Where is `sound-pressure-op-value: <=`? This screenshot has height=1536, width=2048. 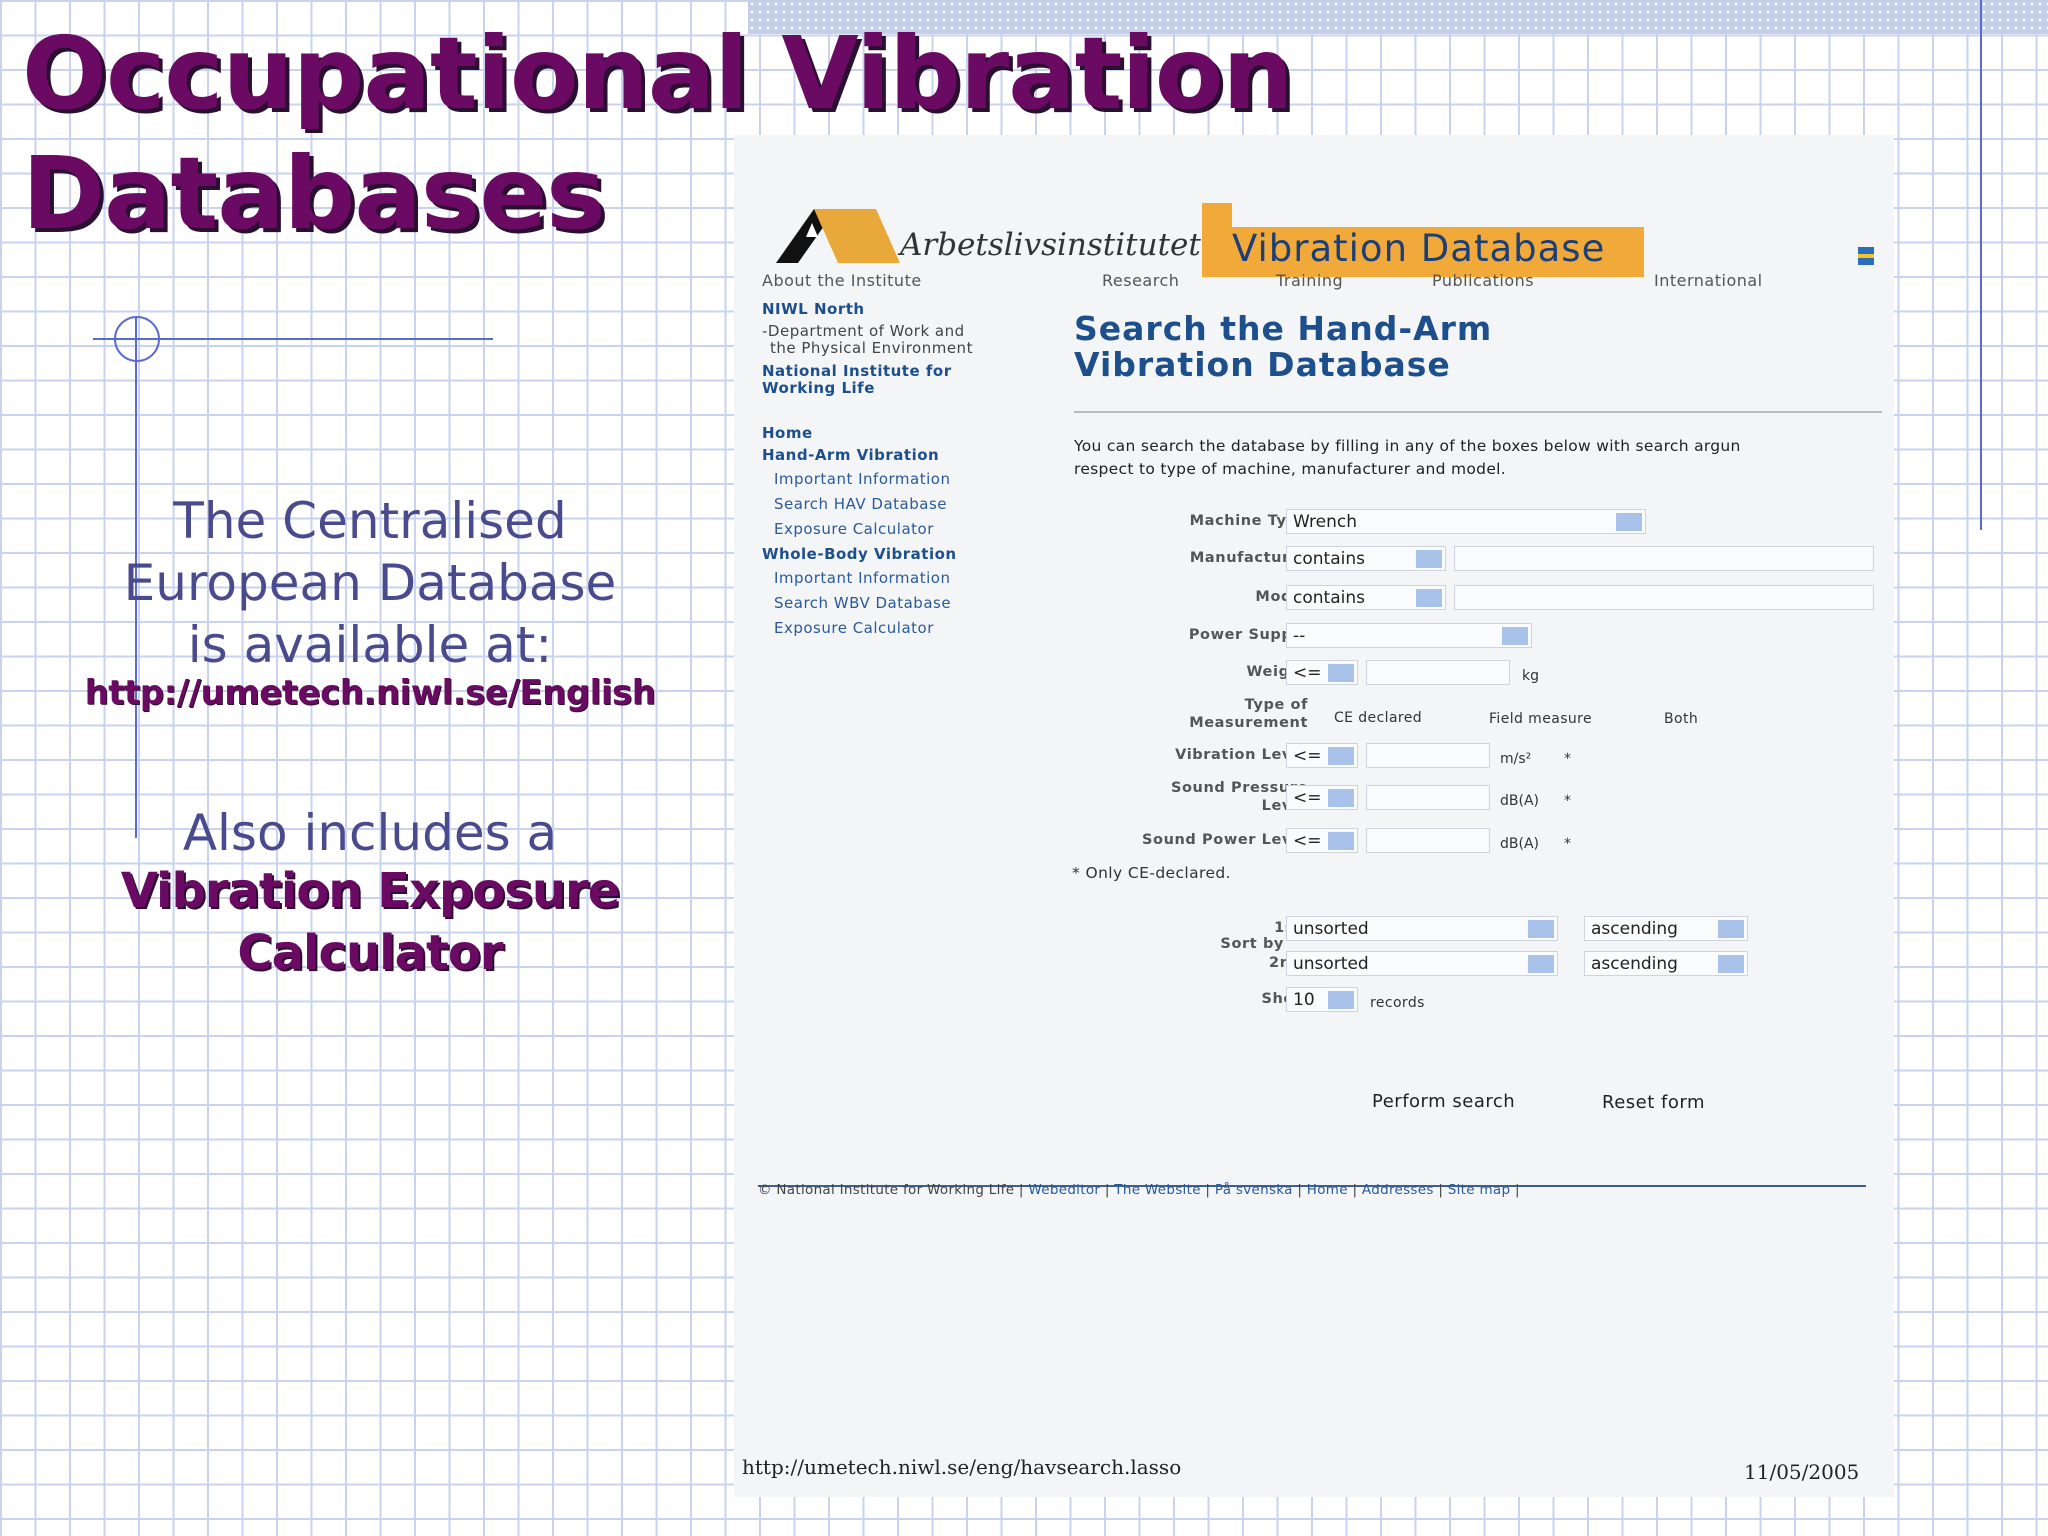 sound-pressure-op-value: <= is located at coordinates (1307, 798).